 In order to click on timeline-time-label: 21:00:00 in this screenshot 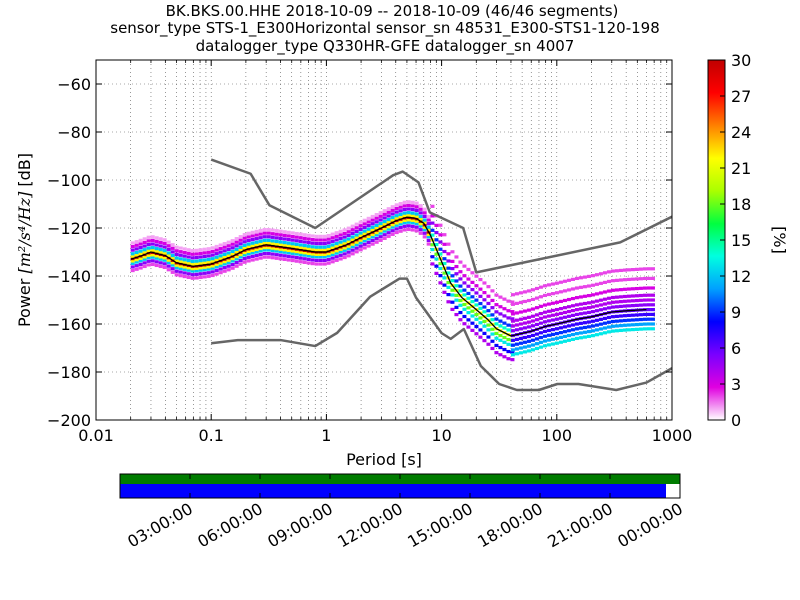, I will do `click(580, 525)`.